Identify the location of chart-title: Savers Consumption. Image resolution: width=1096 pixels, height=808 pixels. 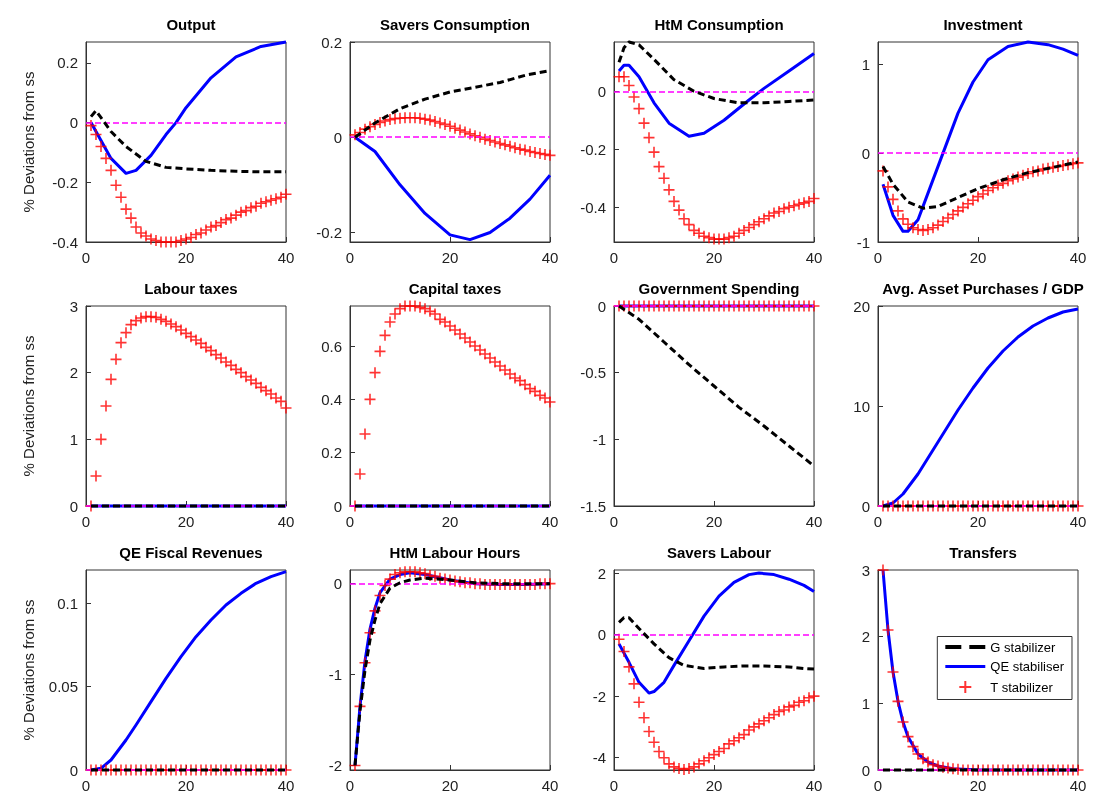
(455, 24).